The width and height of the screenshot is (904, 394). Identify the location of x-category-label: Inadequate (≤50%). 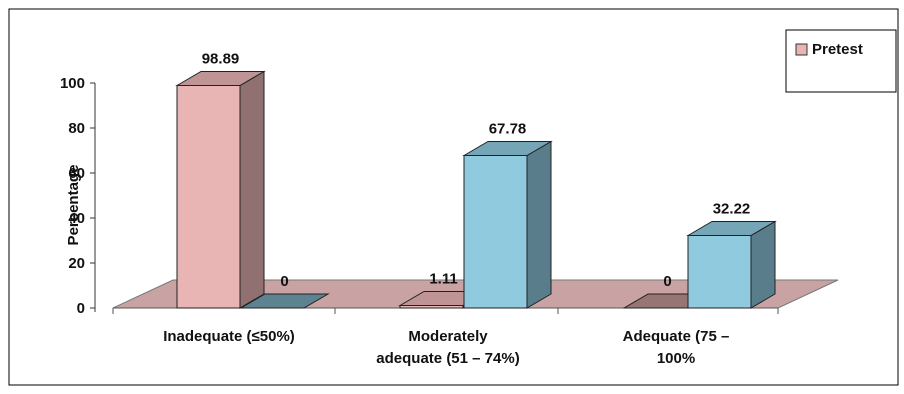
(229, 336).